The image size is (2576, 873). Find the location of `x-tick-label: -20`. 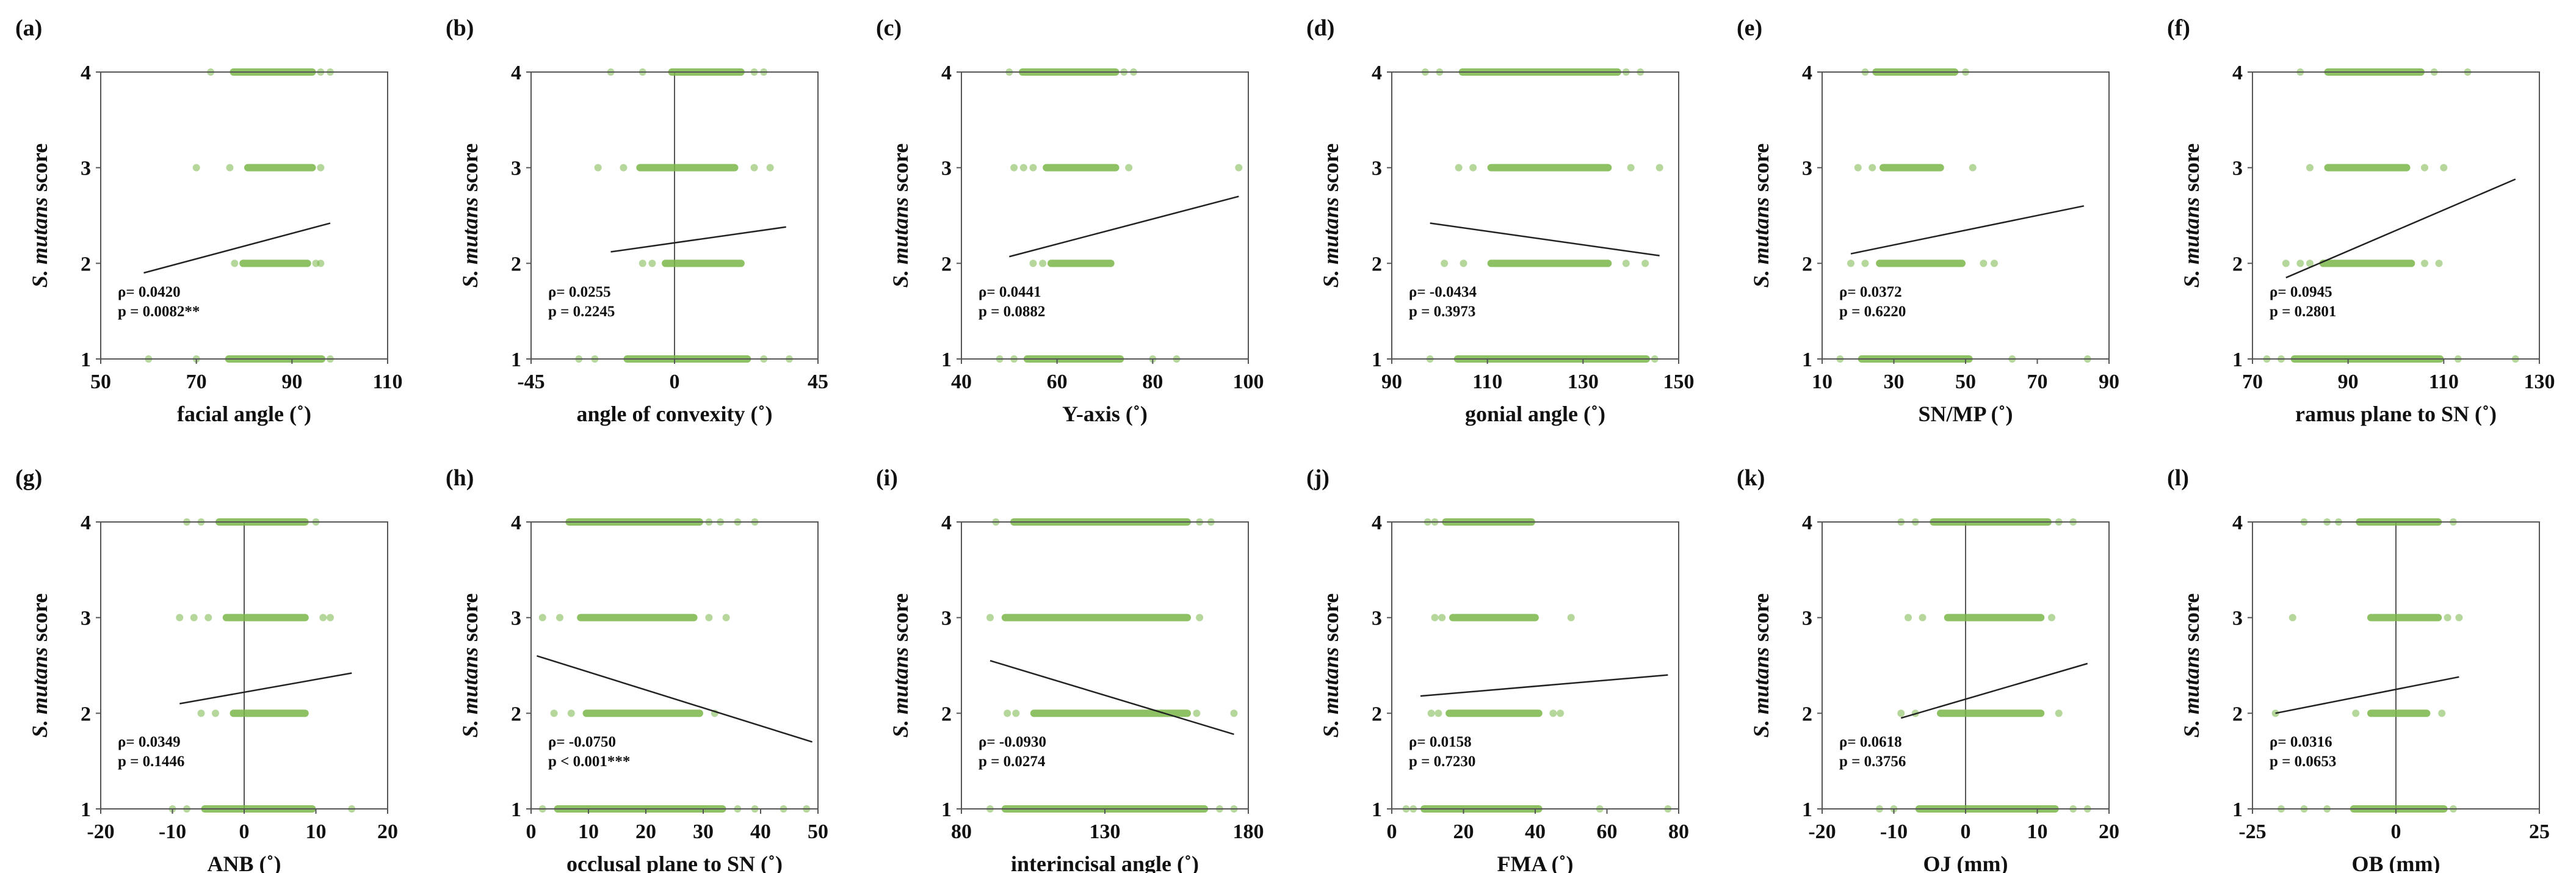

x-tick-label: -20 is located at coordinates (100, 831).